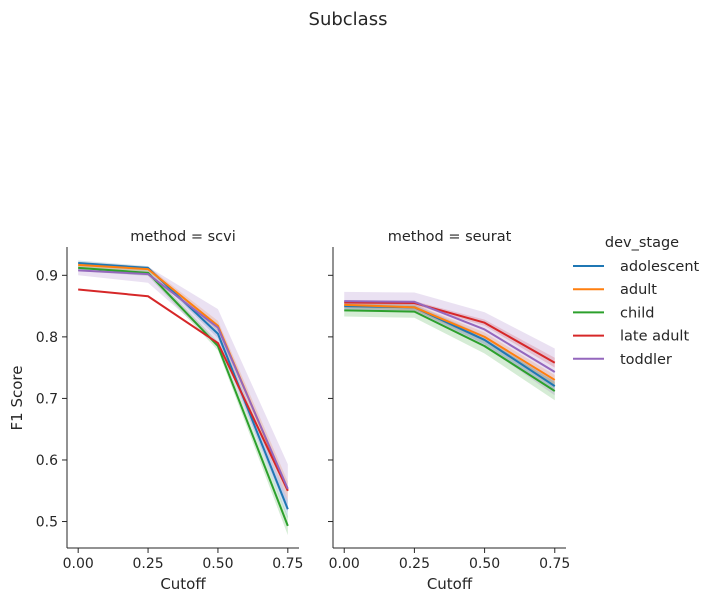  Describe the element at coordinates (348, 19) in the screenshot. I see `figure-title: Subclass` at that location.